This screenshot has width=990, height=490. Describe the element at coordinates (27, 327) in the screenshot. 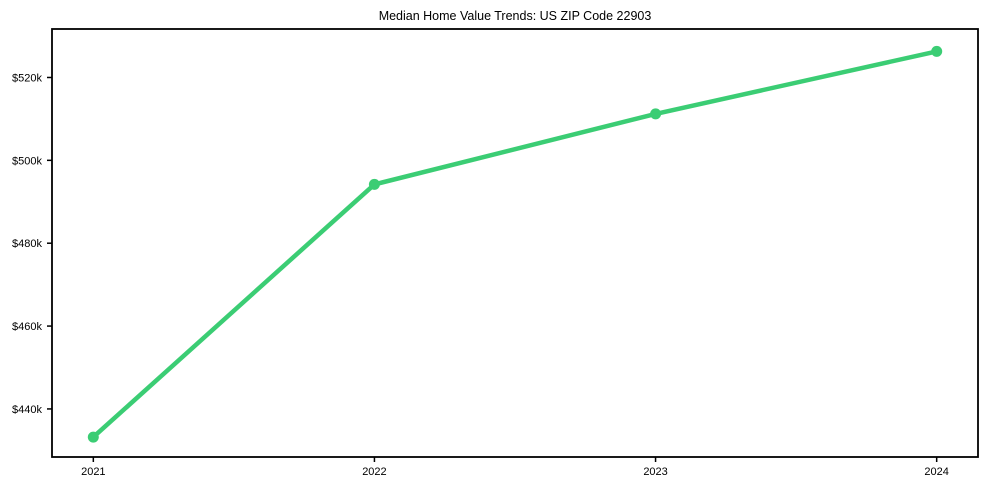

I see `y-axis-tick-label: $460k` at that location.